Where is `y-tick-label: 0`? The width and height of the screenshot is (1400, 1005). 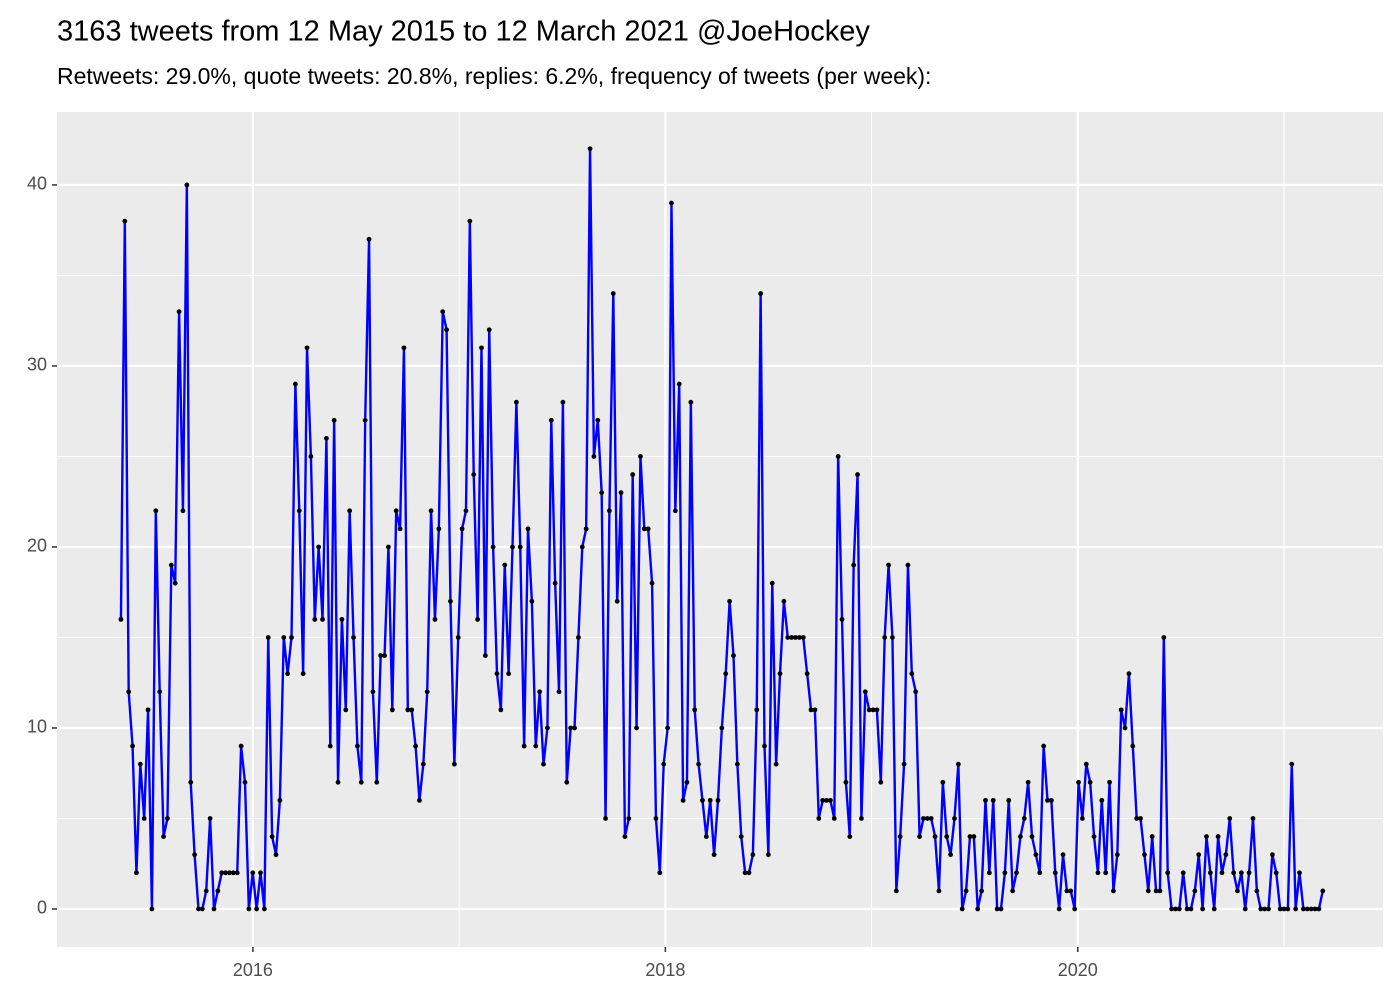
y-tick-label: 0 is located at coordinates (42, 908).